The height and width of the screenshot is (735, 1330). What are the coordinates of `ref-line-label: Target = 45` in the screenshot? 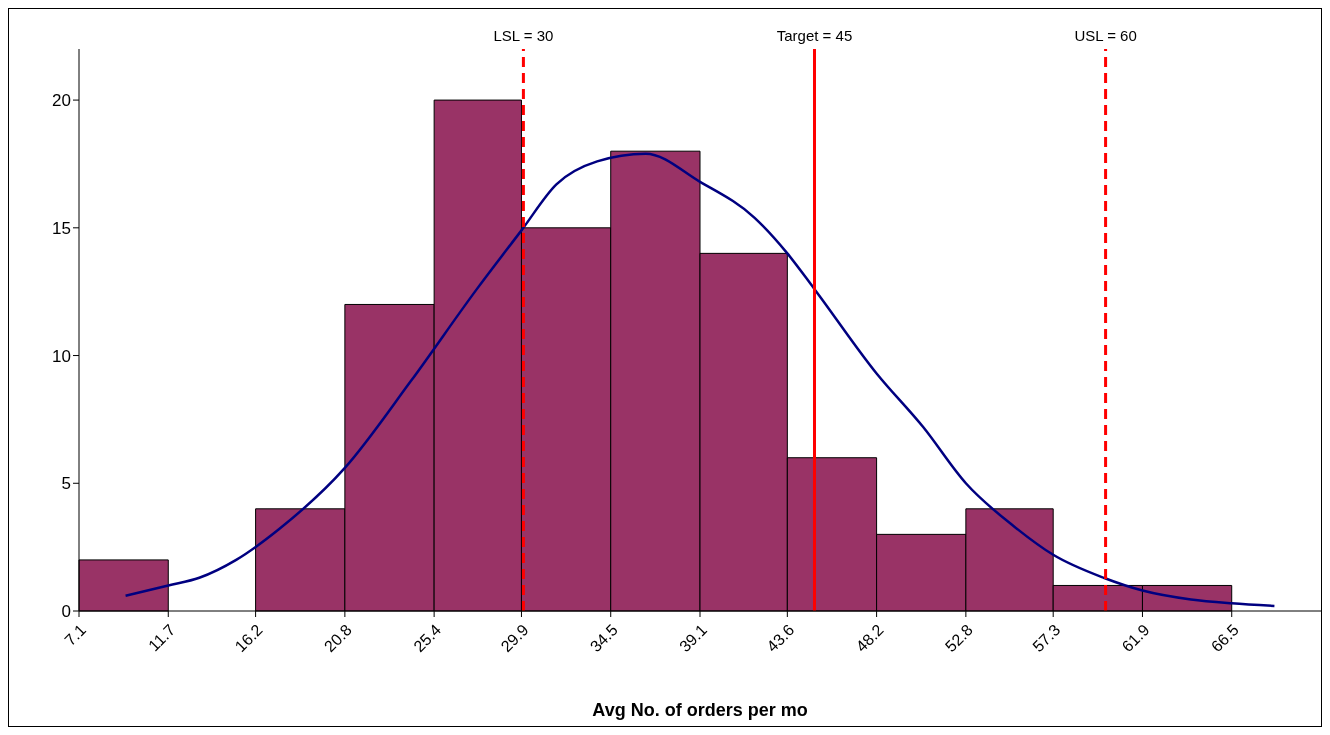 It's located at (814, 35).